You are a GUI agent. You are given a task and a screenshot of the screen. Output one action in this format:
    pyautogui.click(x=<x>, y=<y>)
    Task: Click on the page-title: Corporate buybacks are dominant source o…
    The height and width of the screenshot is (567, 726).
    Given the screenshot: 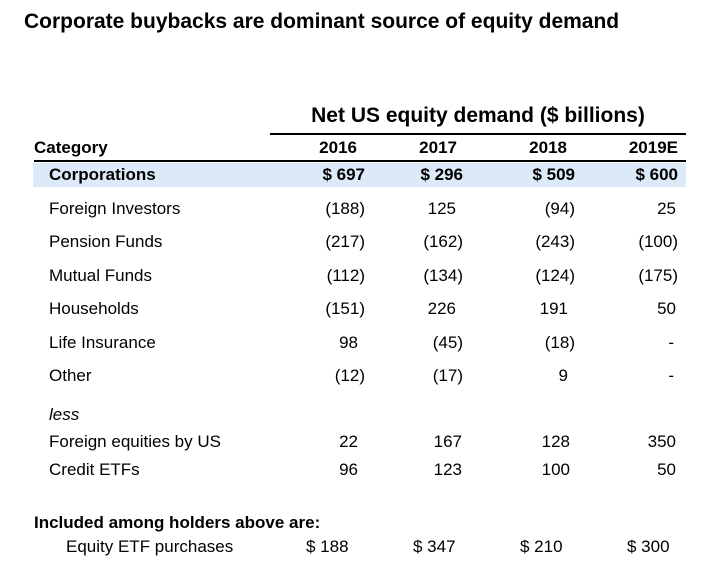 What is the action you would take?
    pyautogui.click(x=322, y=21)
    